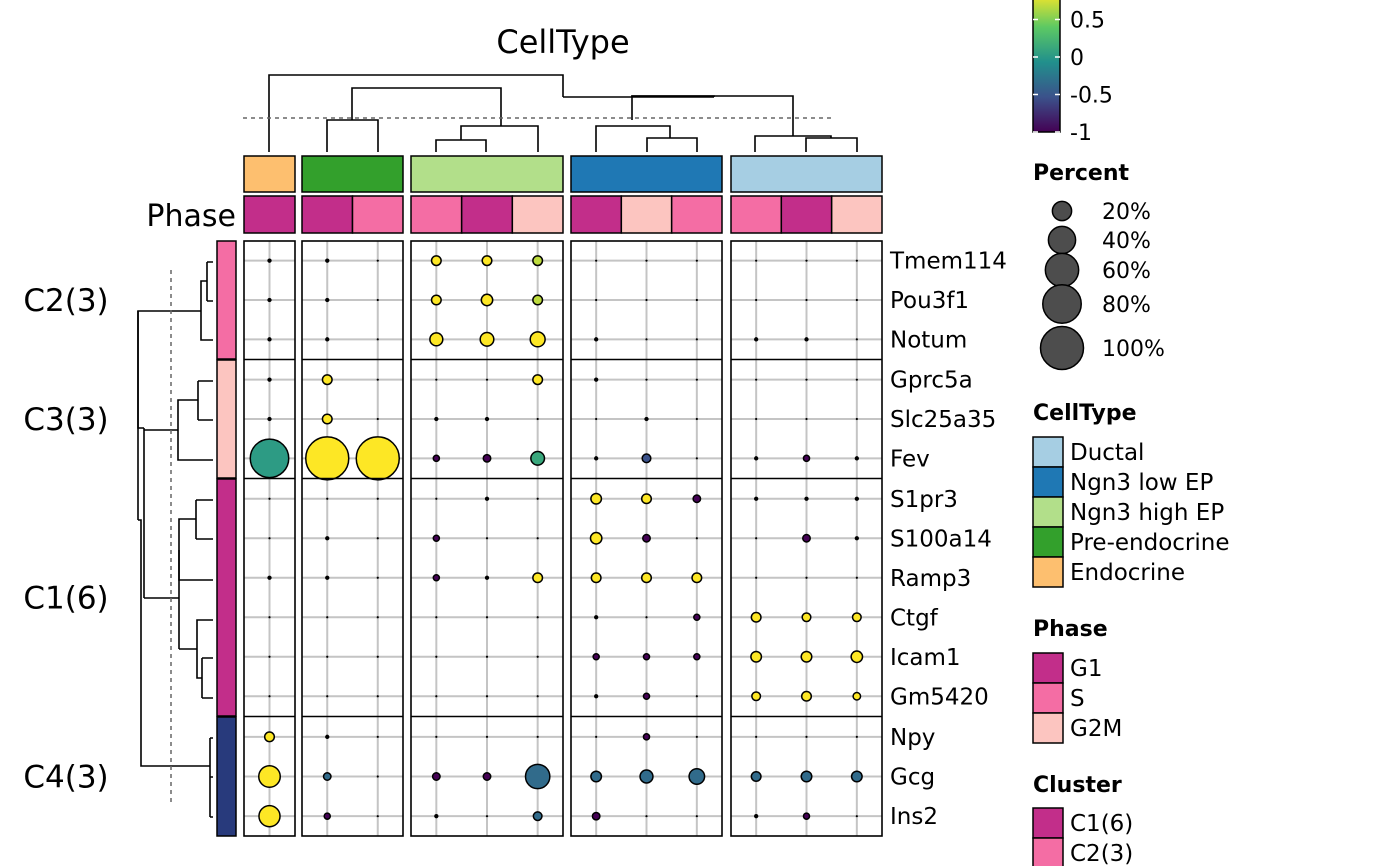  Describe the element at coordinates (1149, 543) in the screenshot. I see `celltype-legend-label: Pre-endocrine` at that location.